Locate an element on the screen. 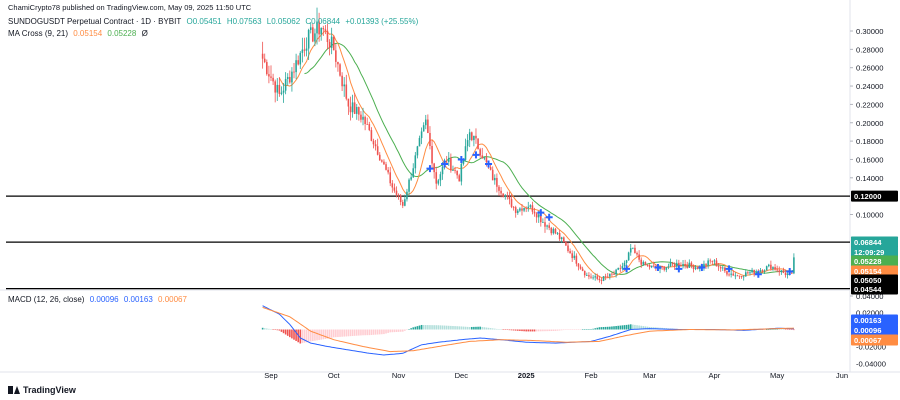  ohlc-high: H0.07563 is located at coordinates (244, 21).